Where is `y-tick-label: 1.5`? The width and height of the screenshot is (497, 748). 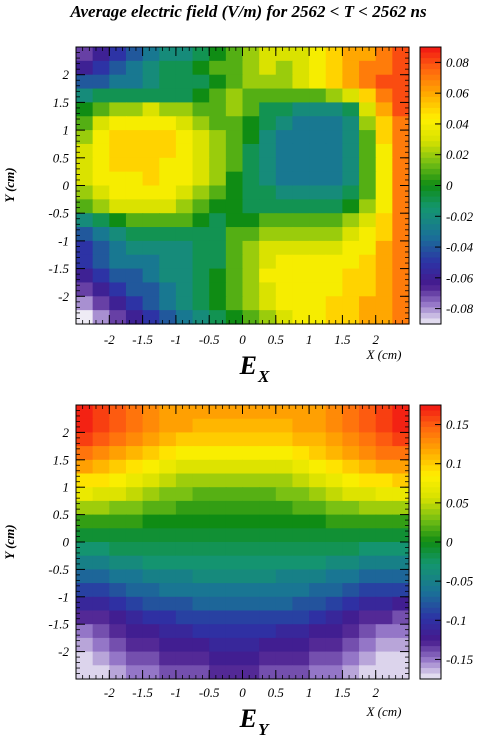
y-tick-label: 1.5 is located at coordinates (61, 459).